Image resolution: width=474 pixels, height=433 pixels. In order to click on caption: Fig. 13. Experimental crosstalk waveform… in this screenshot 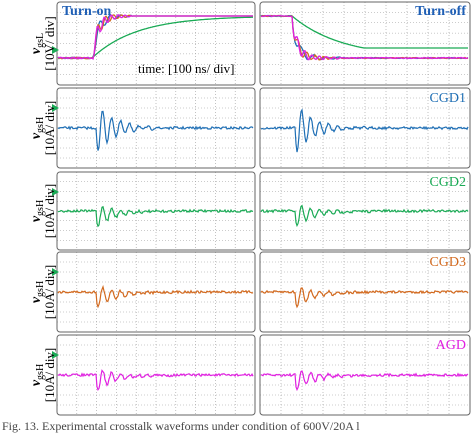, I will do `click(181, 426)`.